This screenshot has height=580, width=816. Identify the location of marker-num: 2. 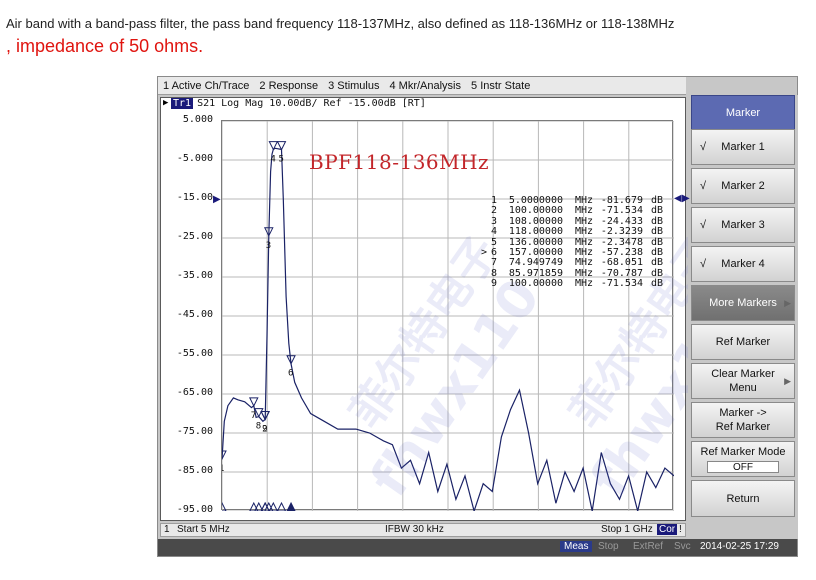
(493, 211).